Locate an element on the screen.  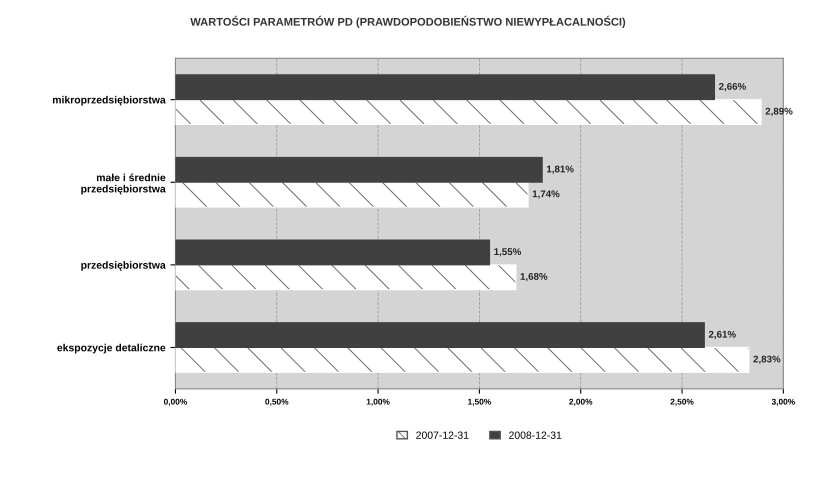
y-tick-label: przedsiębiorstwa is located at coordinates (123, 266).